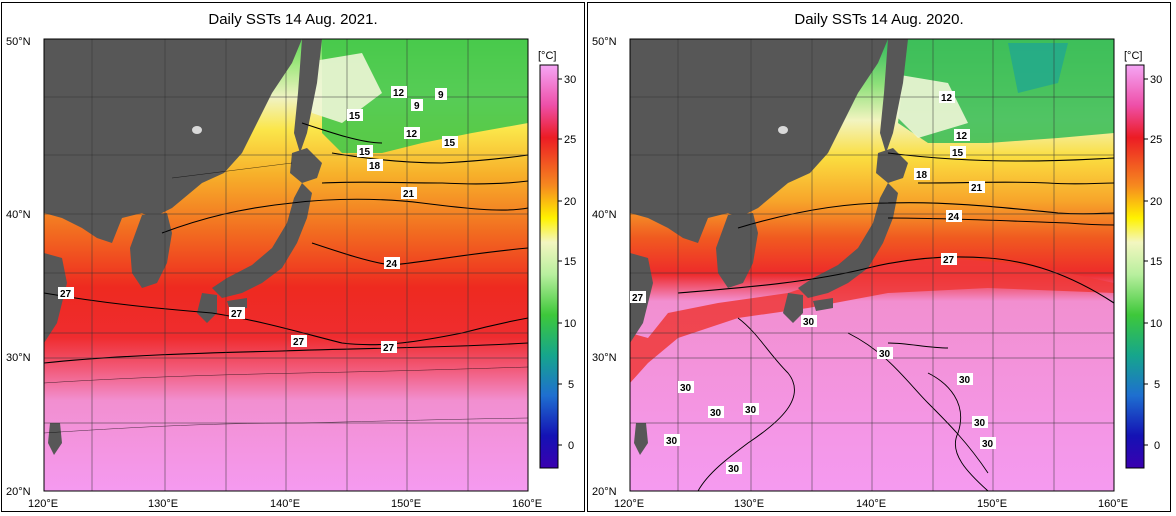  What do you see at coordinates (879, 19) in the screenshot?
I see `panel-title: Daily SSTs 14 Aug. 2020.` at bounding box center [879, 19].